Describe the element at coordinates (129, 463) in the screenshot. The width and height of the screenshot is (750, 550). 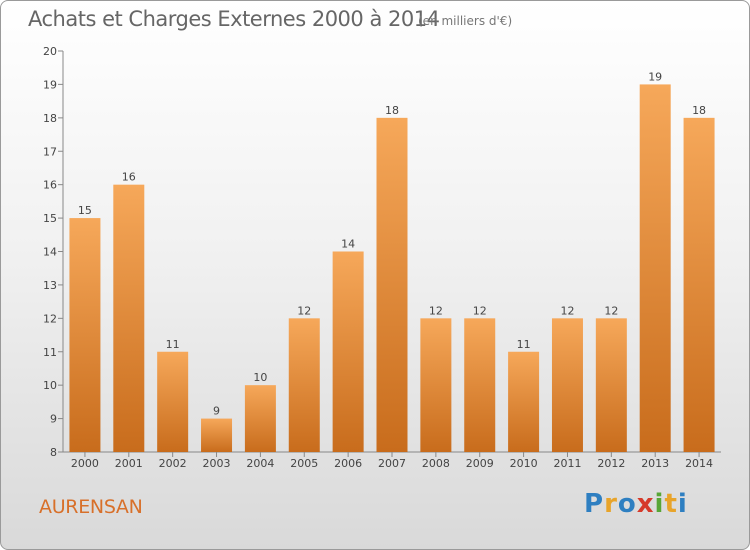
I see `x-tick-label: 2001` at that location.